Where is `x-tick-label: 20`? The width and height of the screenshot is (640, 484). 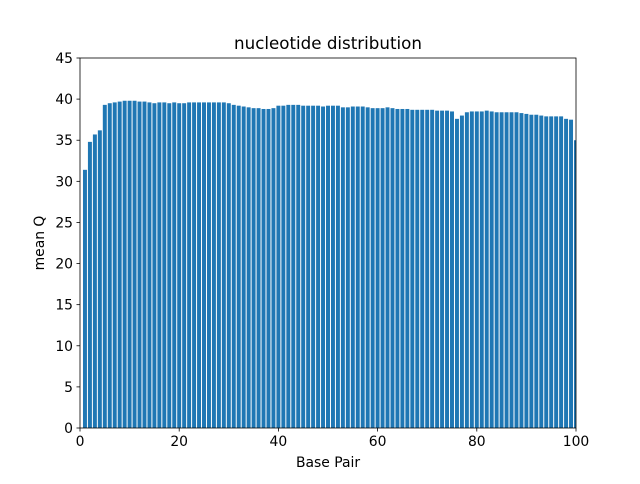 x-tick-label: 20 is located at coordinates (179, 442).